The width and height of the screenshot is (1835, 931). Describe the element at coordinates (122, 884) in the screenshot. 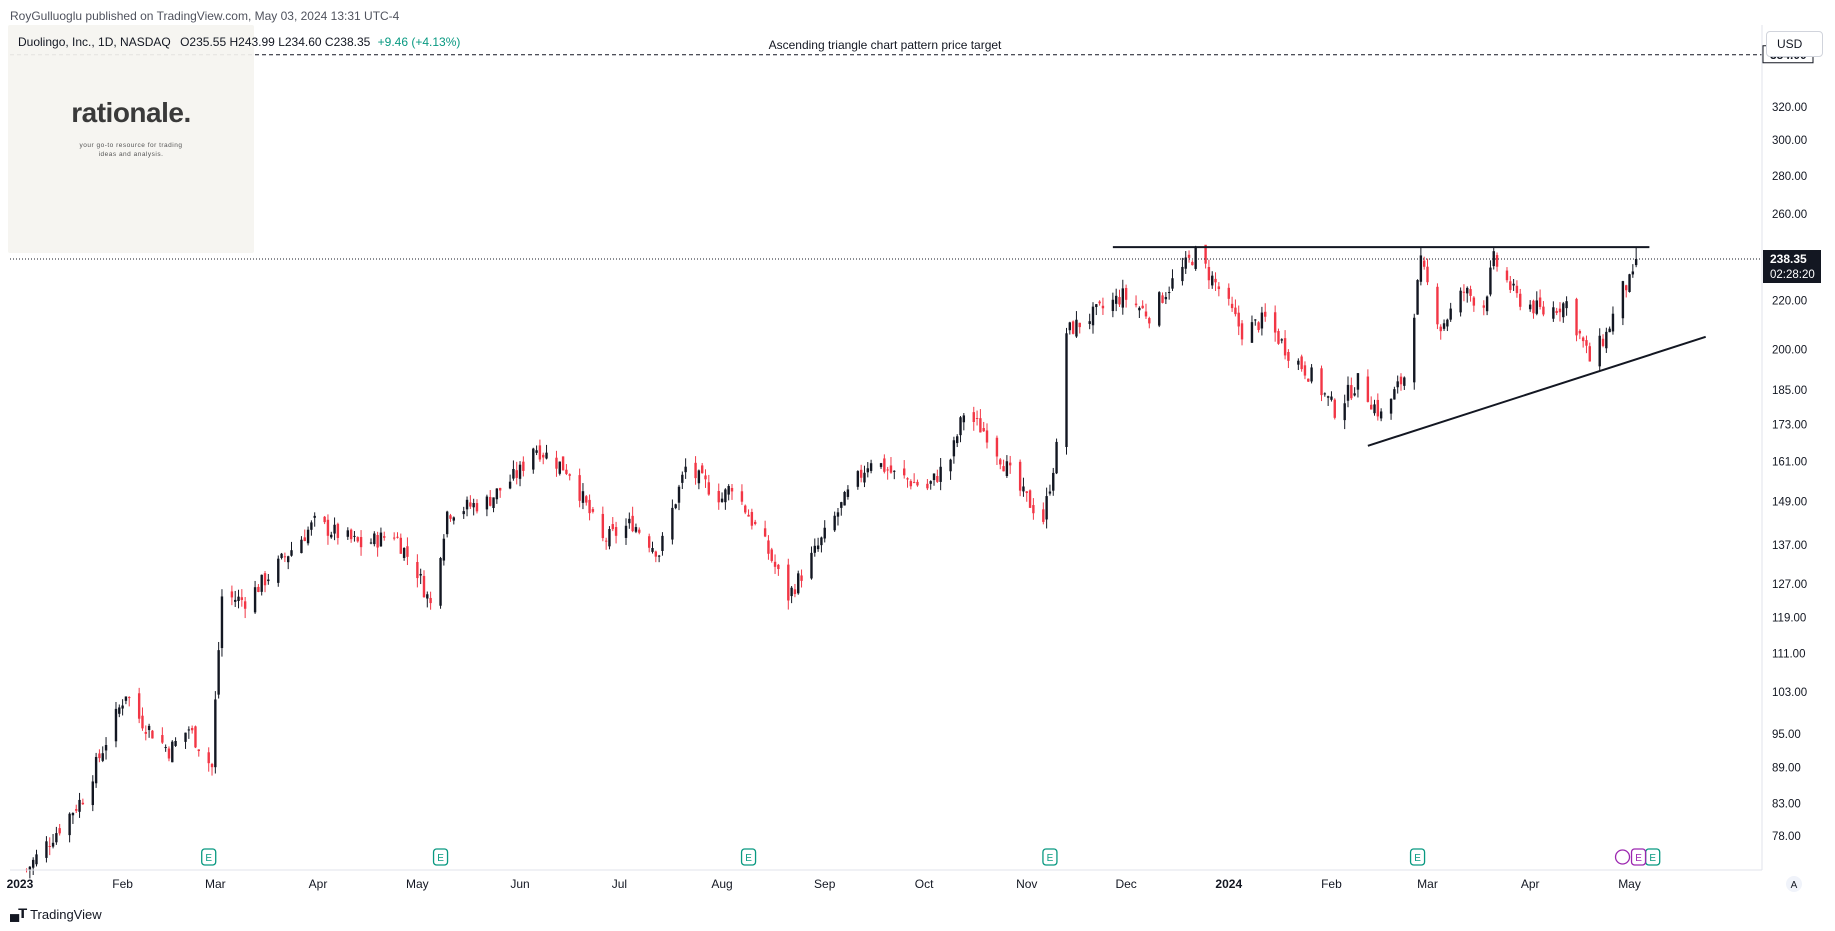

I see `x-tick-label: Feb` at that location.